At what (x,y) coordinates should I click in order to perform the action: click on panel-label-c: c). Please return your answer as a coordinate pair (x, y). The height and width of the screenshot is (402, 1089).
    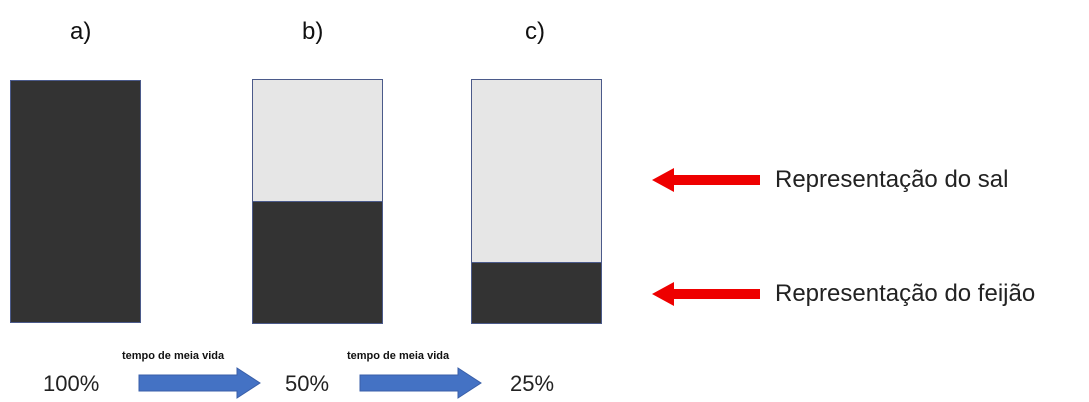
    Looking at the image, I should click on (535, 31).